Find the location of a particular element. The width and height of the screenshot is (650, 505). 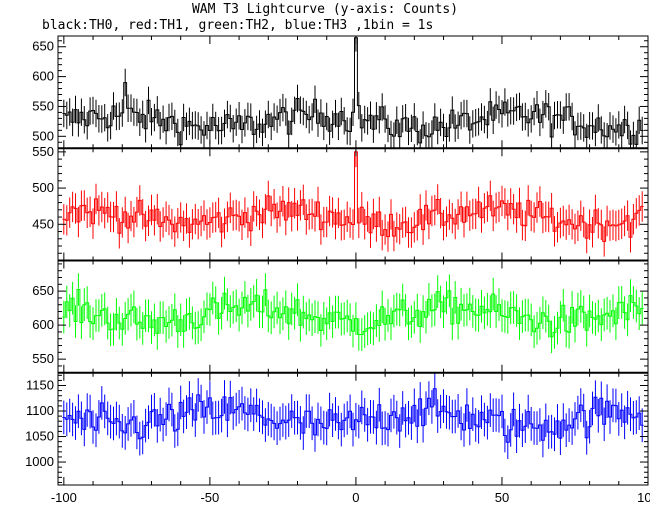

x-tick-label: -50 is located at coordinates (209, 497).